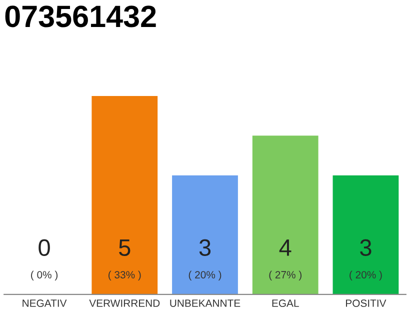  What do you see at coordinates (366, 303) in the screenshot?
I see `x-tick-label: POSITIV` at bounding box center [366, 303].